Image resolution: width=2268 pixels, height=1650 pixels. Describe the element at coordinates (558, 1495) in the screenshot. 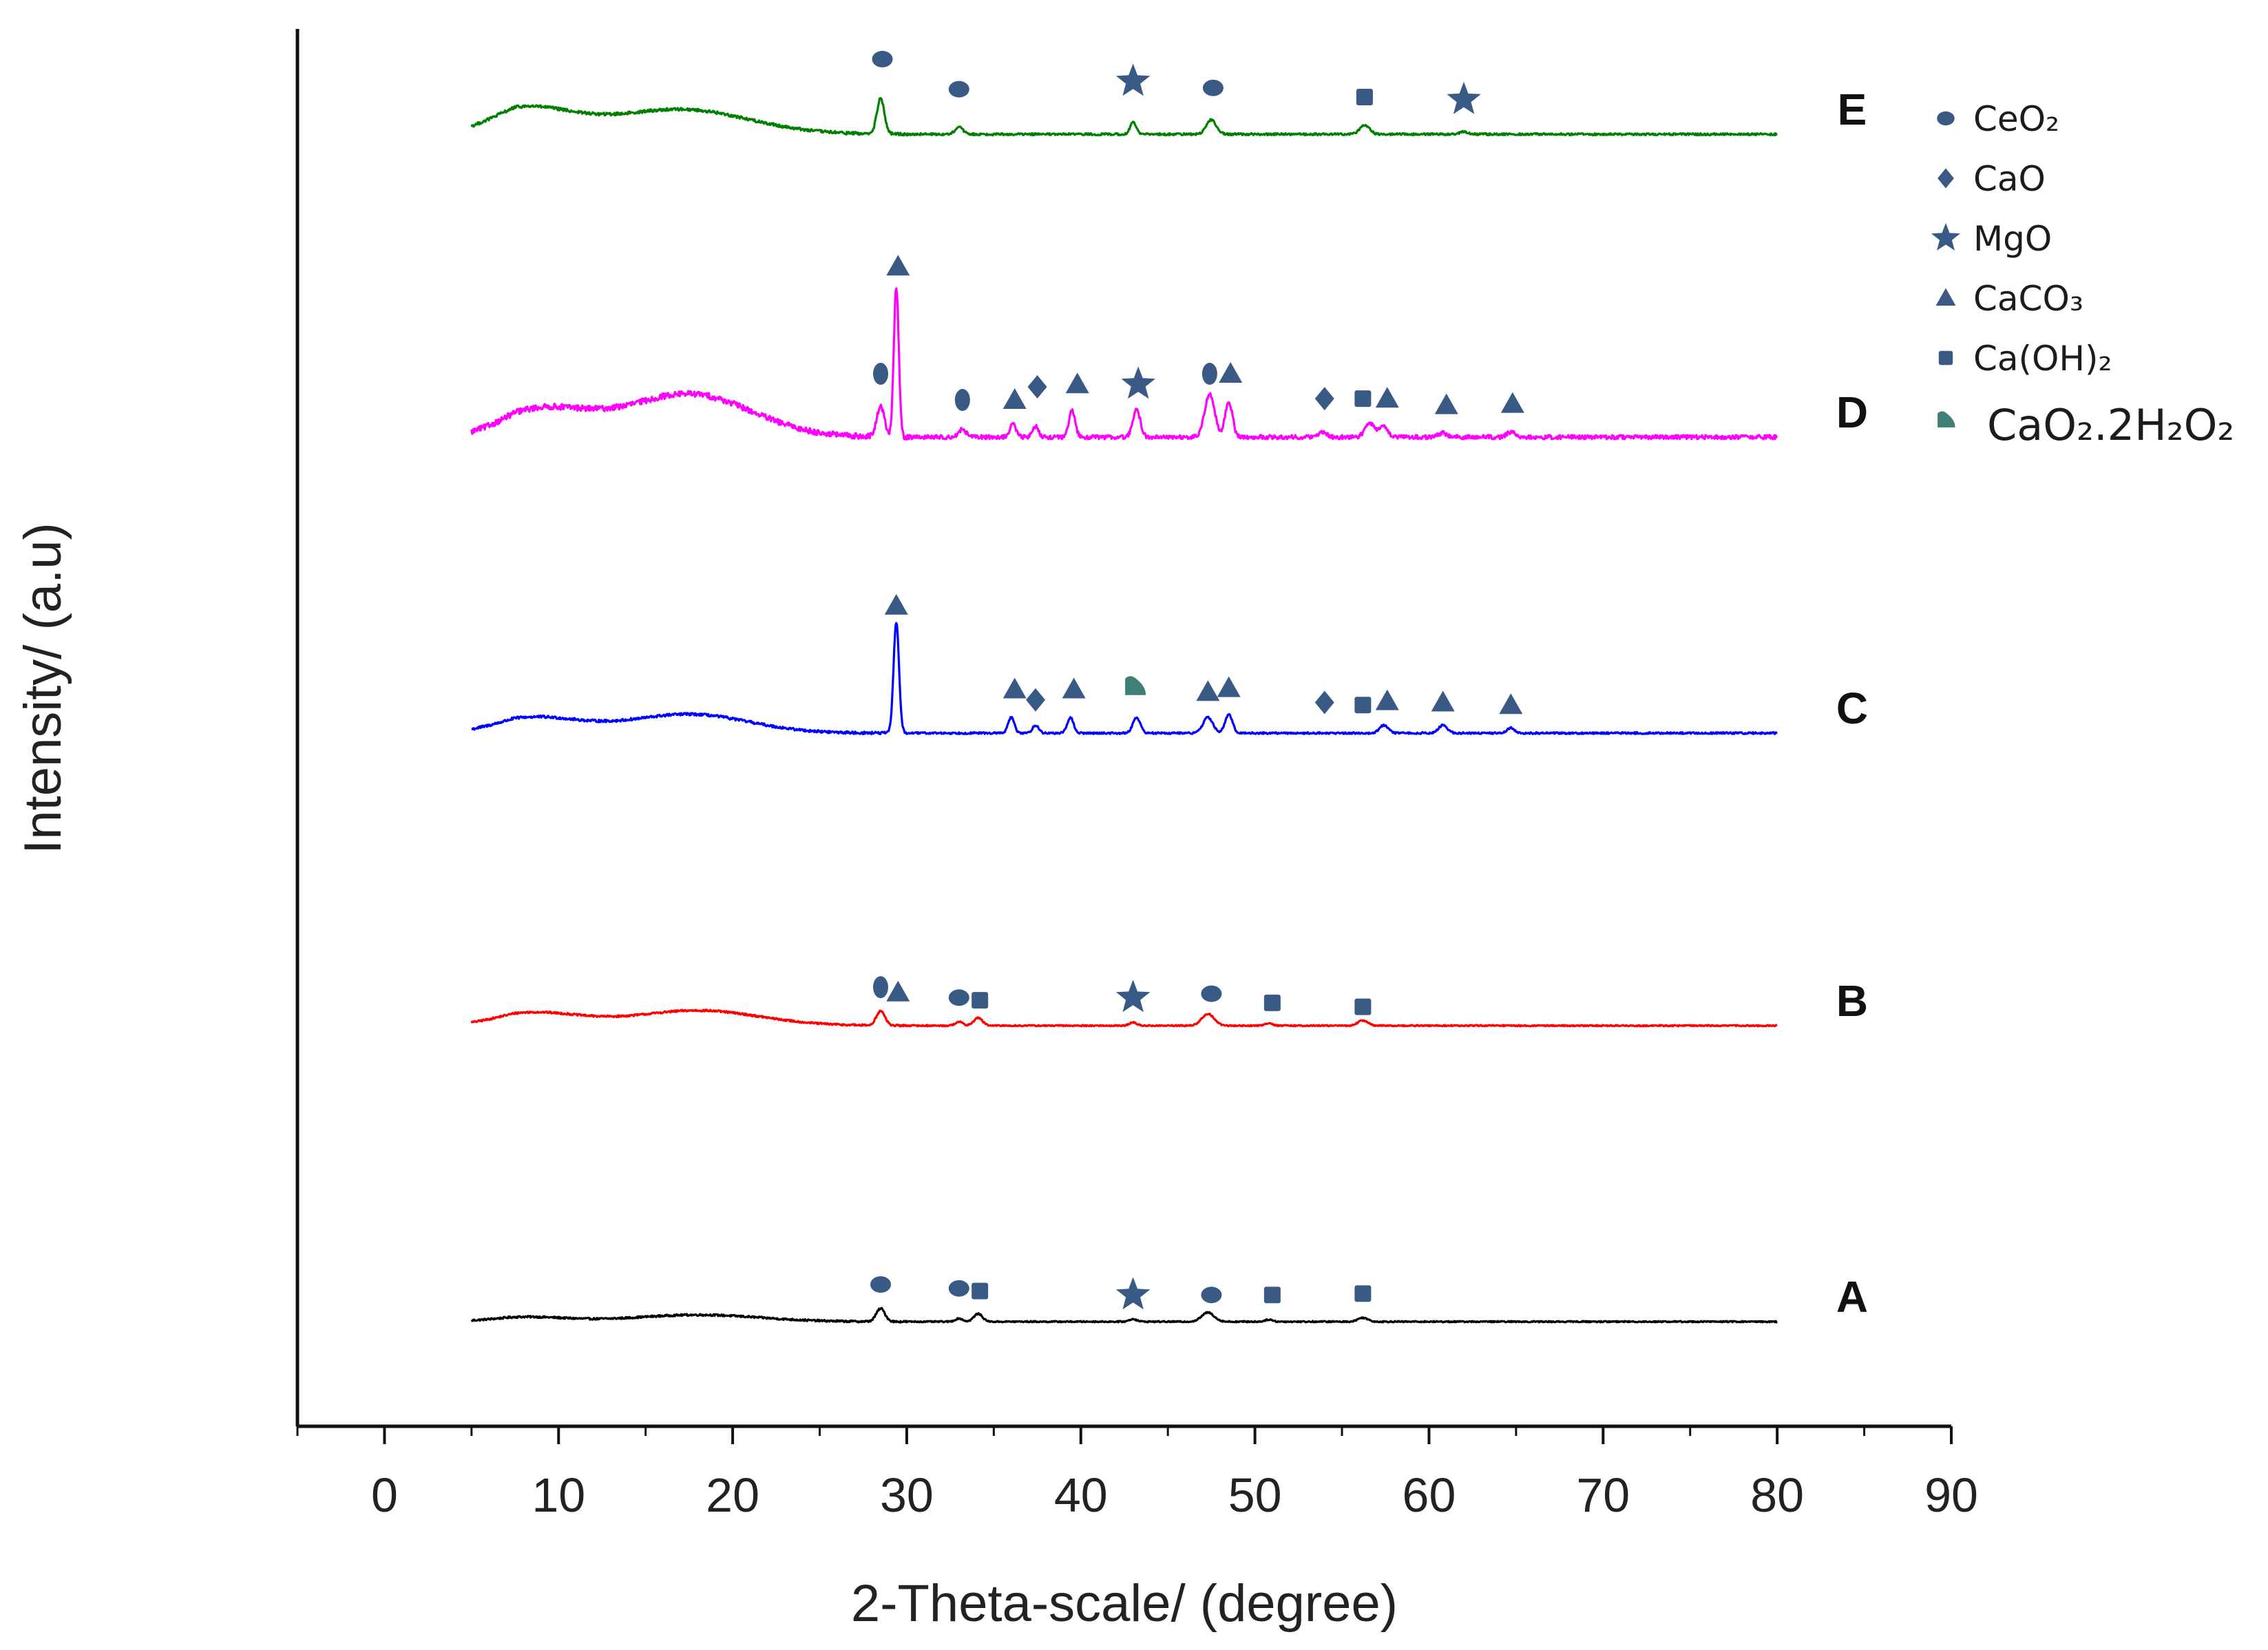

I see `x-tick-label: 10` at that location.